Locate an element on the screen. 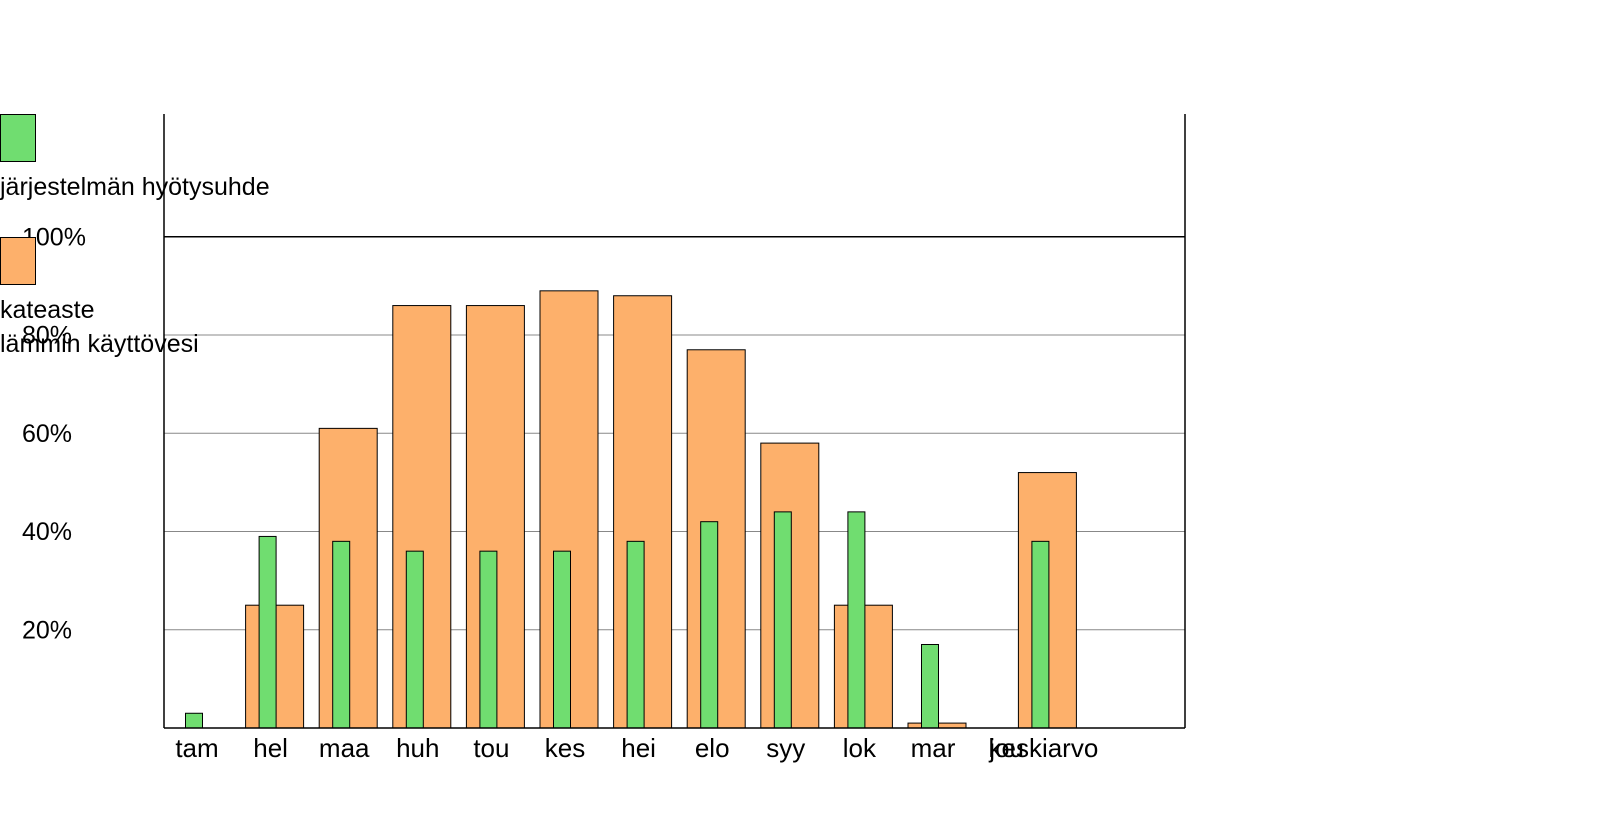 This screenshot has height=816, width=1598. x-tick-label: maa is located at coordinates (344, 748).